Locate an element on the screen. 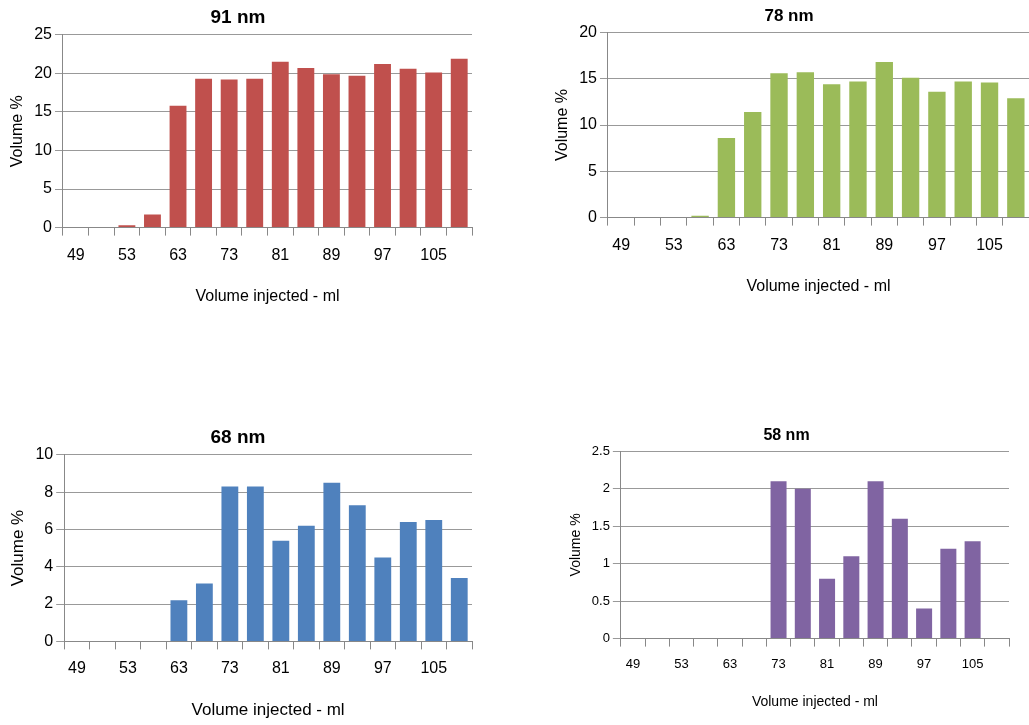  chart-title: 58 nm is located at coordinates (786, 435).